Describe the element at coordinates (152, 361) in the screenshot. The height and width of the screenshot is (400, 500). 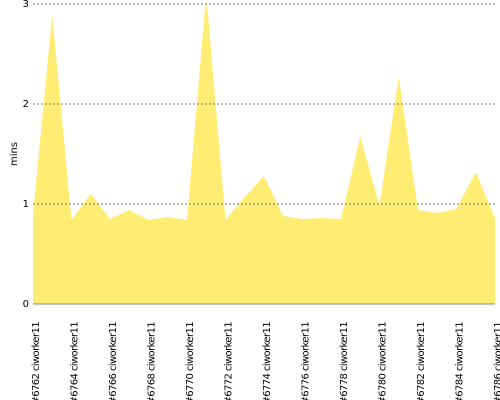
I see `x-tick-label: #6768 ciworker11` at that location.